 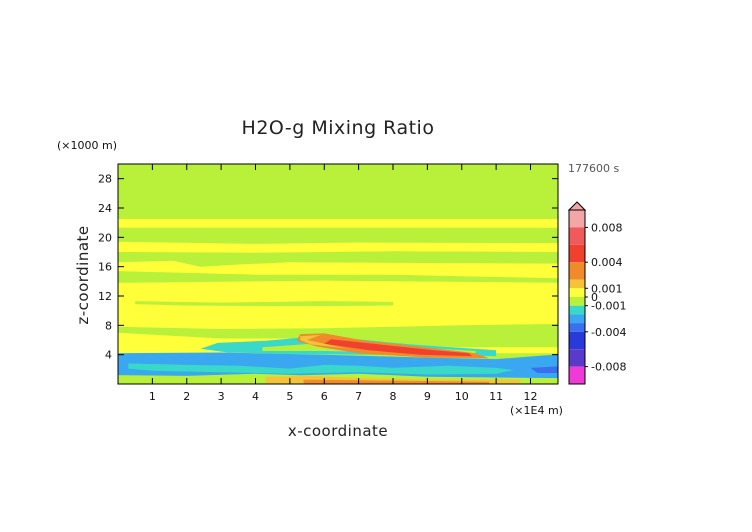 I want to click on x-tick-label: 3, so click(x=221, y=396).